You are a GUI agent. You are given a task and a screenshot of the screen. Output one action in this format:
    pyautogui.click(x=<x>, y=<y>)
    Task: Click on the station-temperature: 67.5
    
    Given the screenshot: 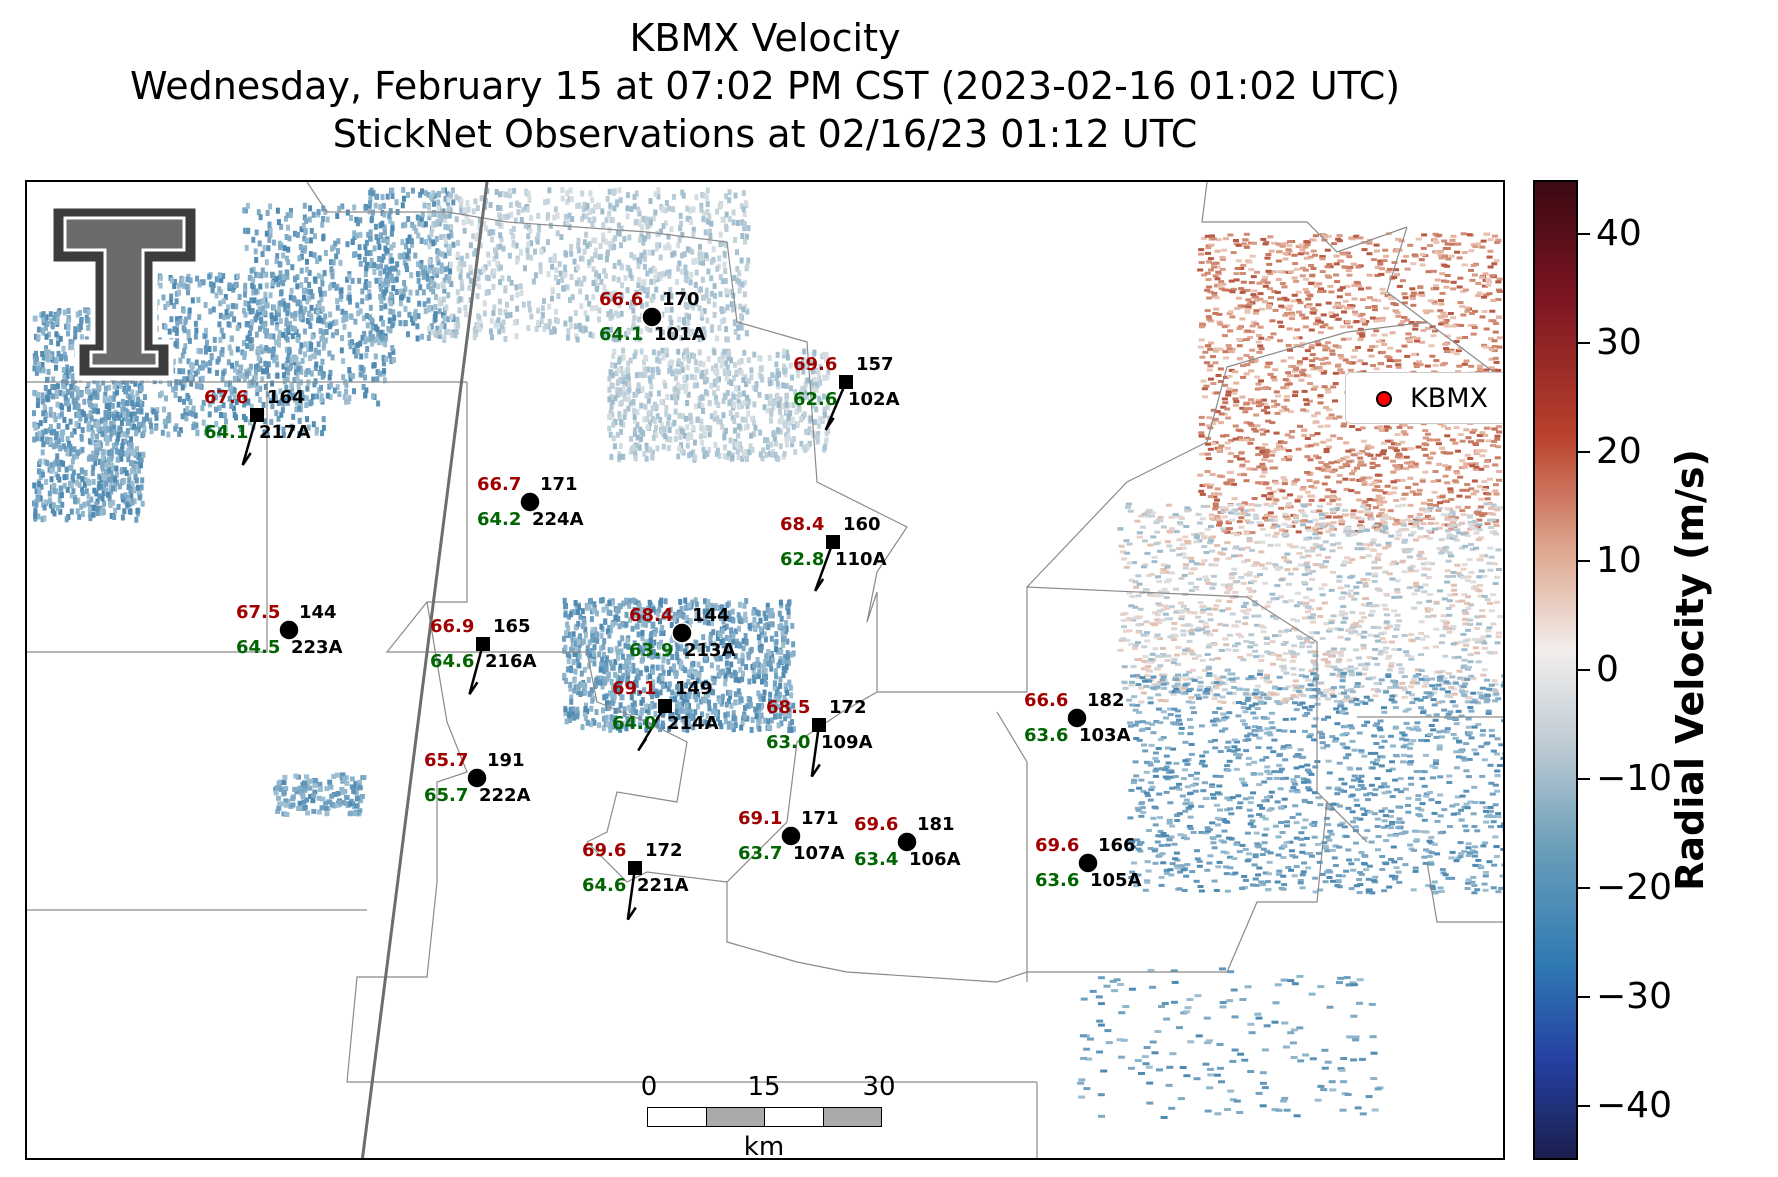 What is the action you would take?
    pyautogui.click(x=258, y=612)
    